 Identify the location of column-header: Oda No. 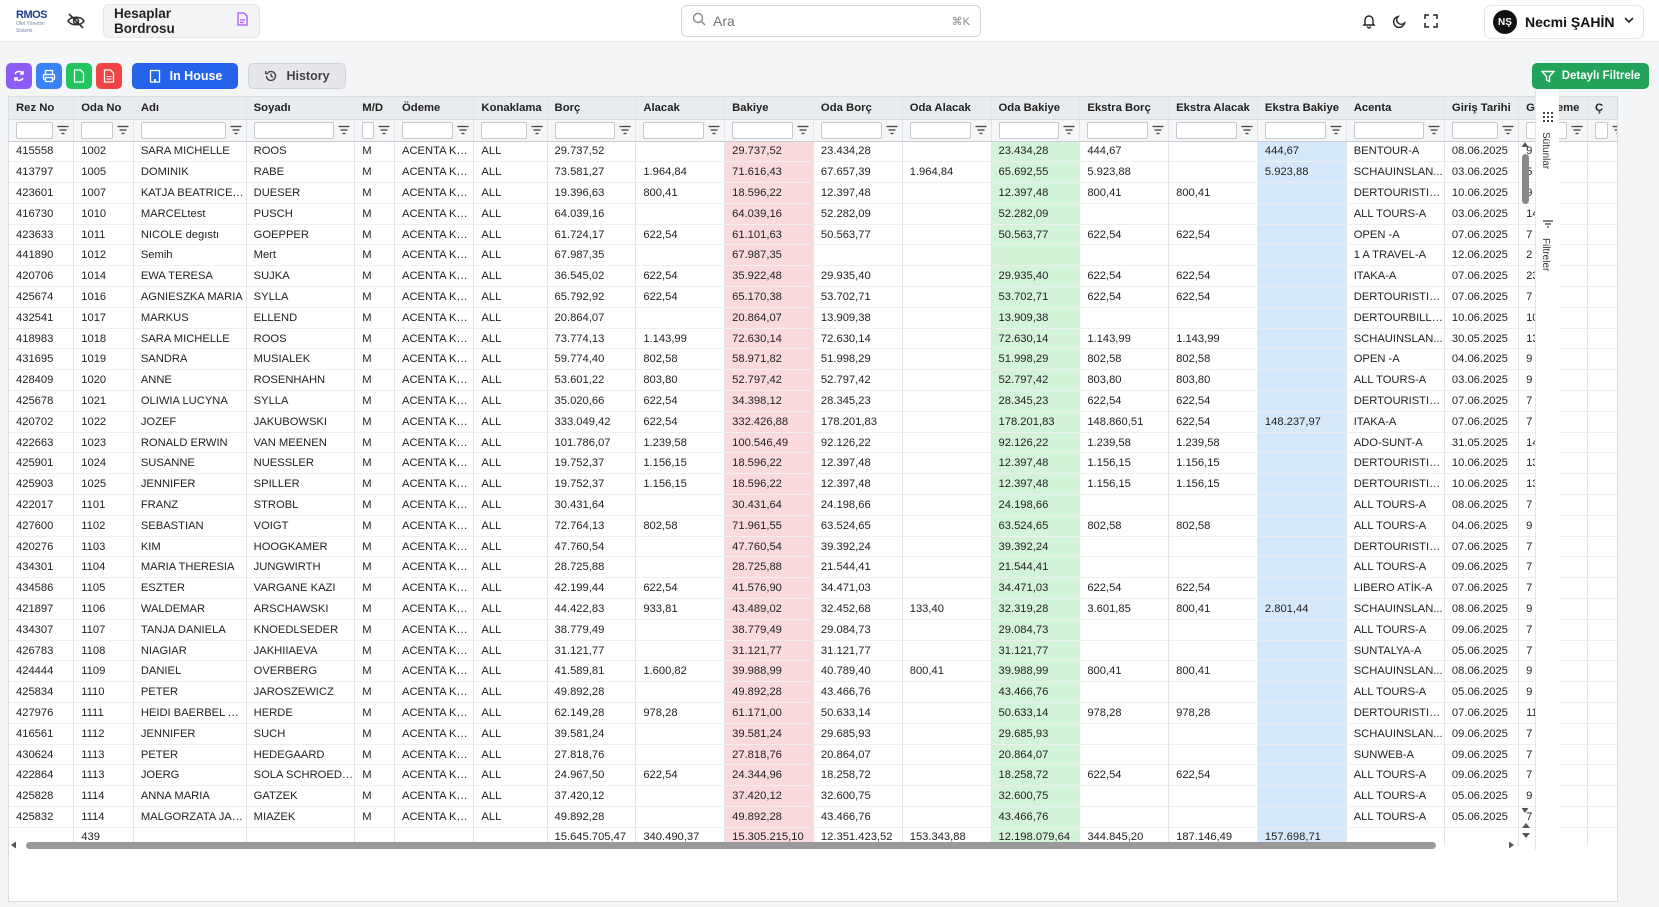
(103, 108).